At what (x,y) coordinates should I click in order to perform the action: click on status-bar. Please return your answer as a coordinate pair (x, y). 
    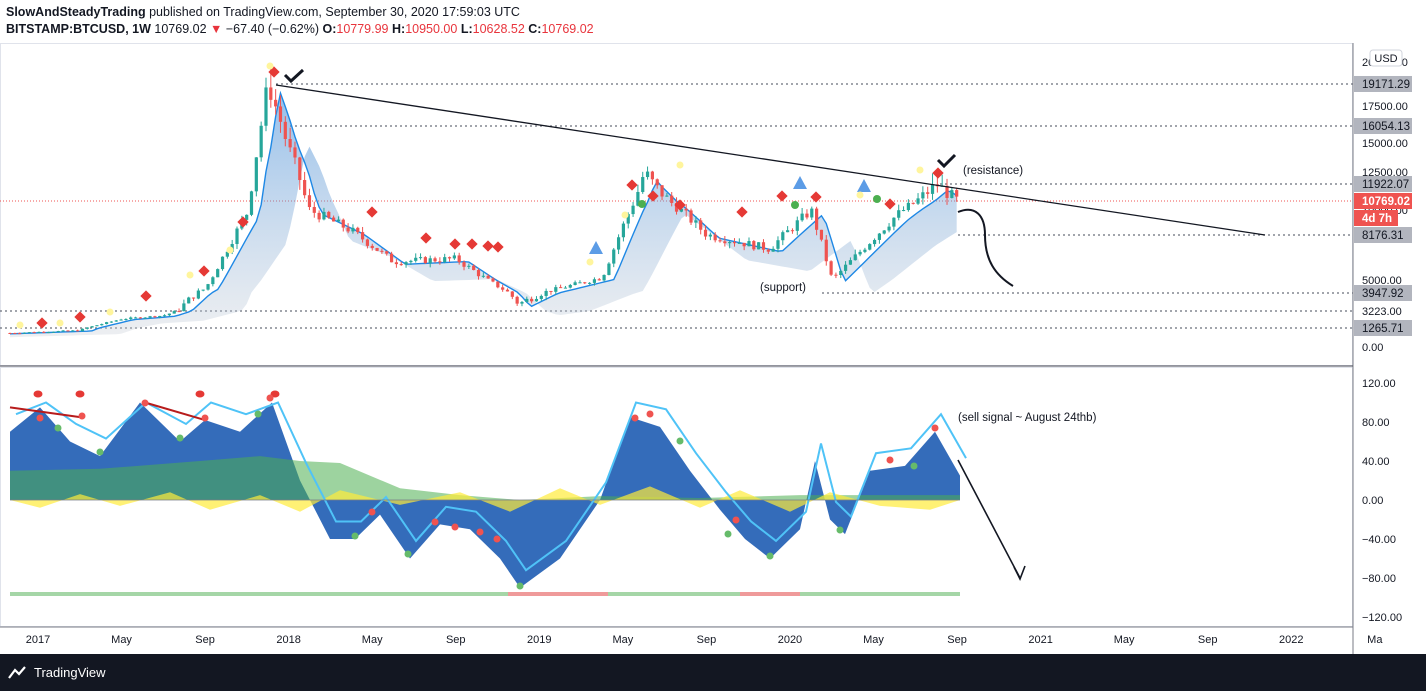
    Looking at the image, I should click on (485, 594).